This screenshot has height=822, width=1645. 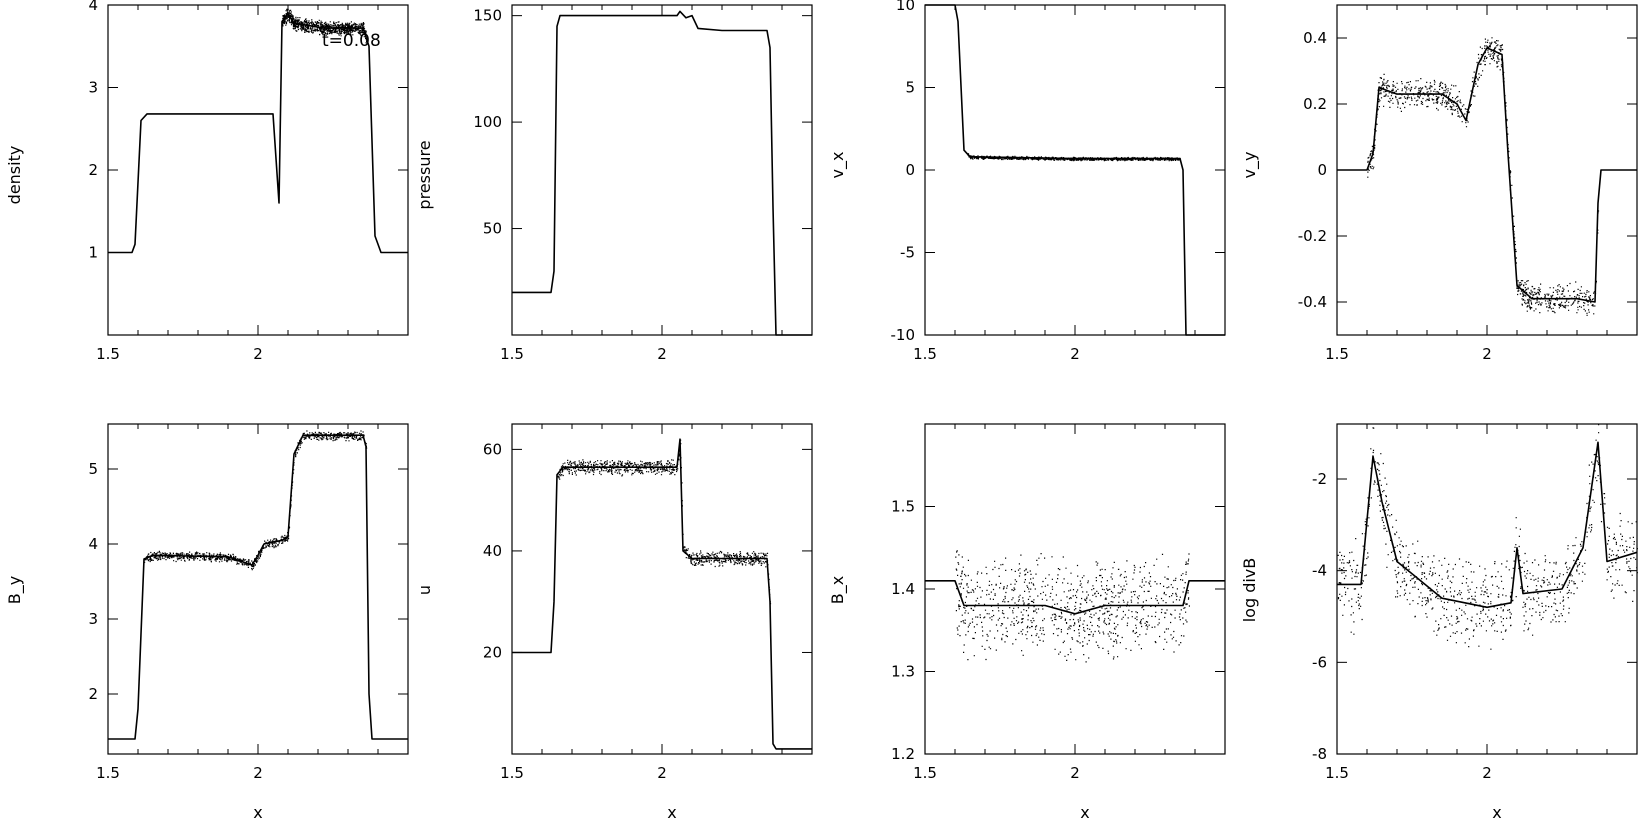 I want to click on panel-density-ticks: 1.5 2 1 2 3 4, so click(x=248, y=181).